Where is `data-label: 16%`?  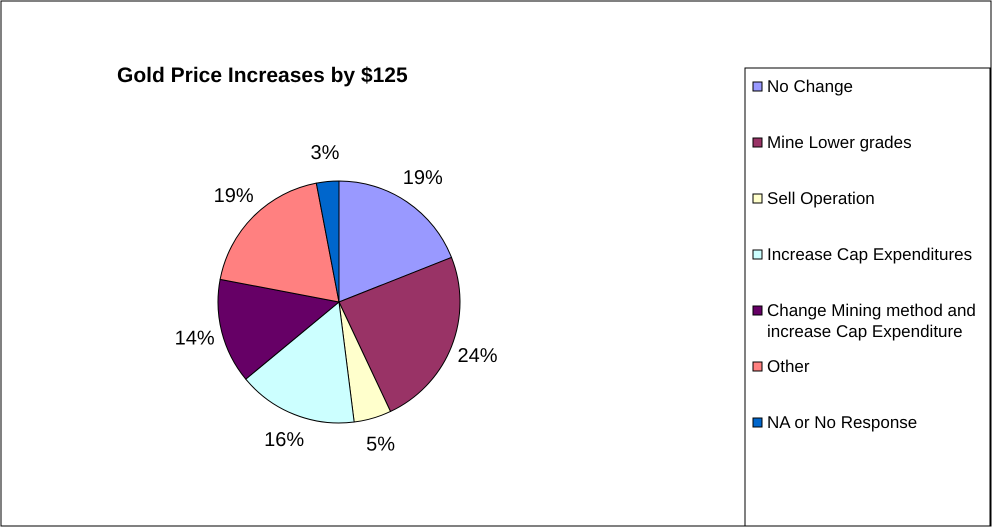
data-label: 16% is located at coordinates (284, 439).